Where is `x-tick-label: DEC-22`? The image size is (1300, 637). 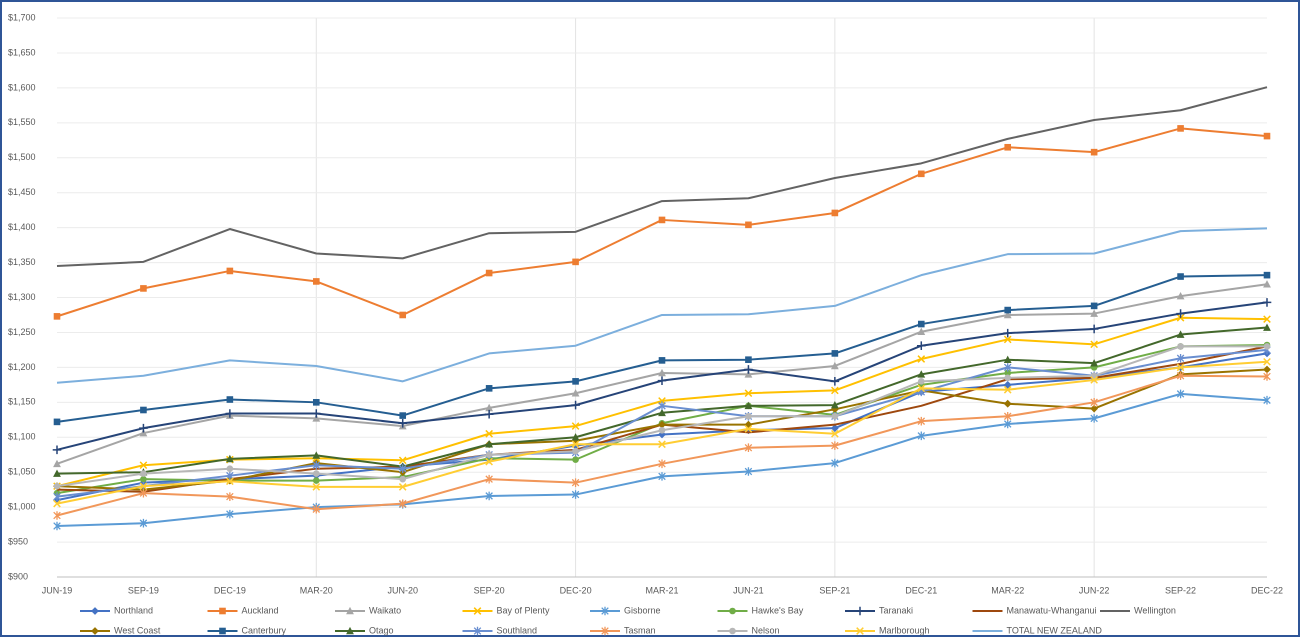 x-tick-label: DEC-22 is located at coordinates (1267, 590).